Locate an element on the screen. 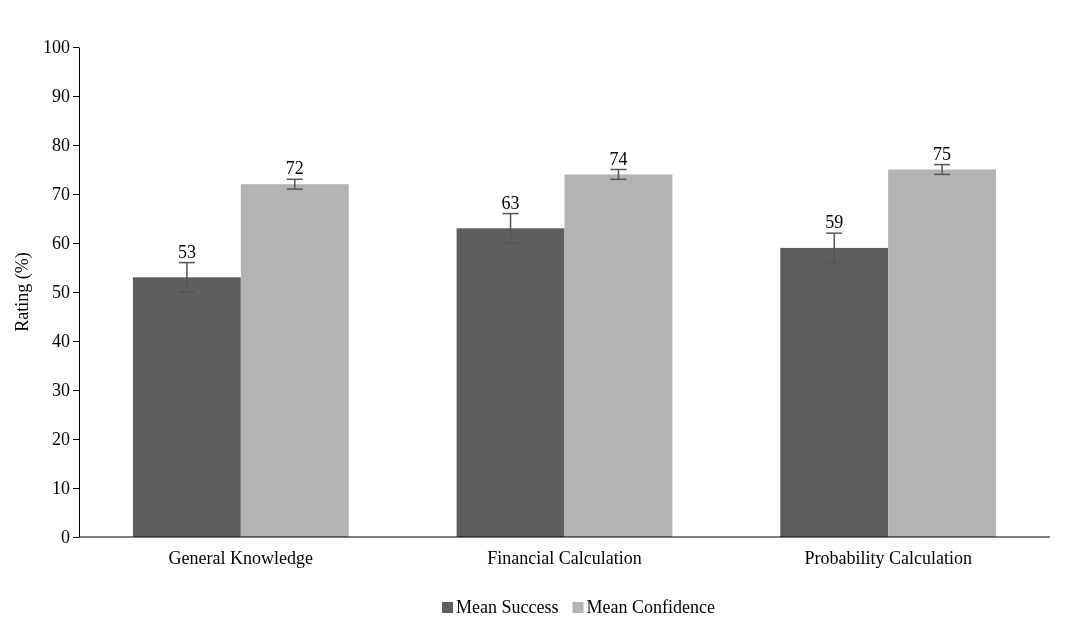 This screenshot has width=1072, height=623. y-tick-label: 70 is located at coordinates (61, 194).